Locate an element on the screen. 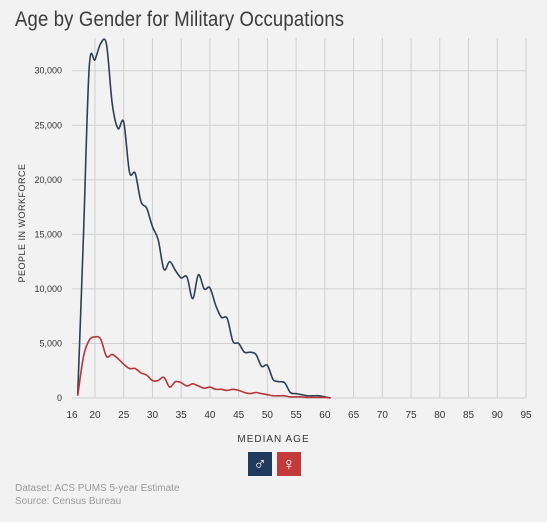  x-tick-label: 65 is located at coordinates (354, 415).